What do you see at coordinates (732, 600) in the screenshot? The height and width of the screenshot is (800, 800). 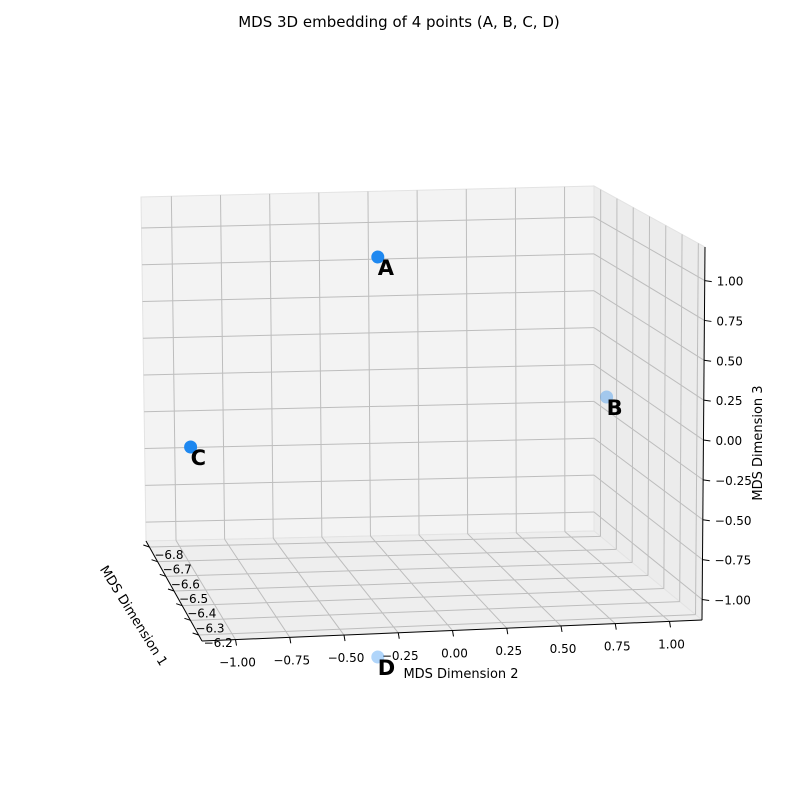 I see `z-tick-label: −1.00` at bounding box center [732, 600].